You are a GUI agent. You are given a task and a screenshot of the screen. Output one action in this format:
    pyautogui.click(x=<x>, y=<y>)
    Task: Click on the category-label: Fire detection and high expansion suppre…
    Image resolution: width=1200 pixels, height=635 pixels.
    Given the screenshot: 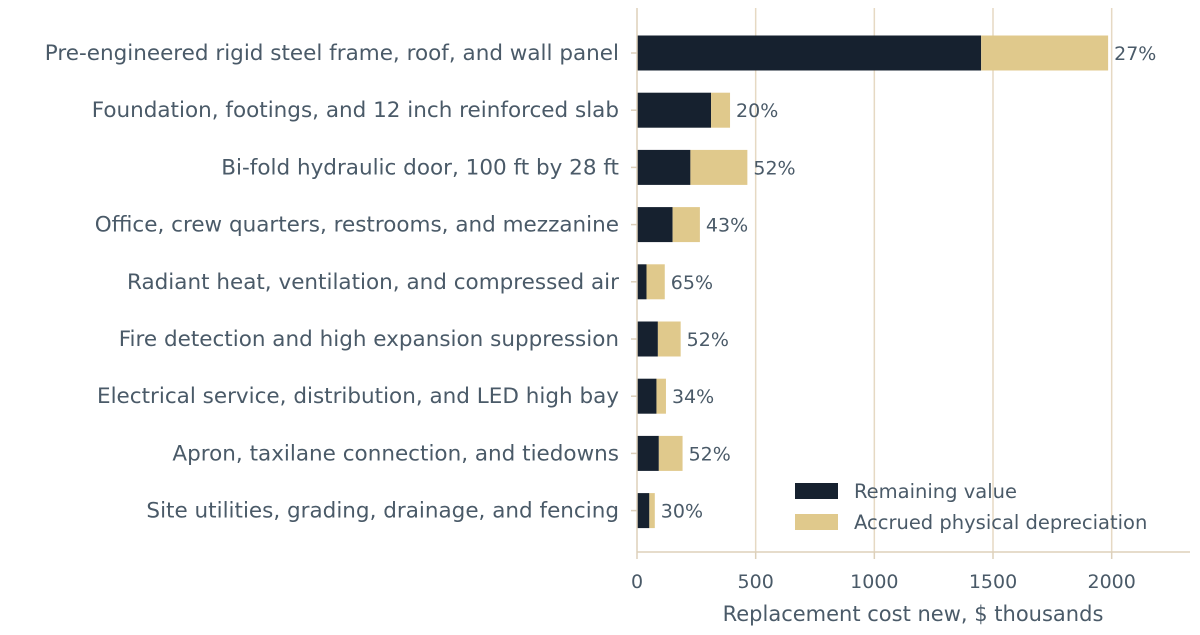 What is the action you would take?
    pyautogui.click(x=369, y=339)
    